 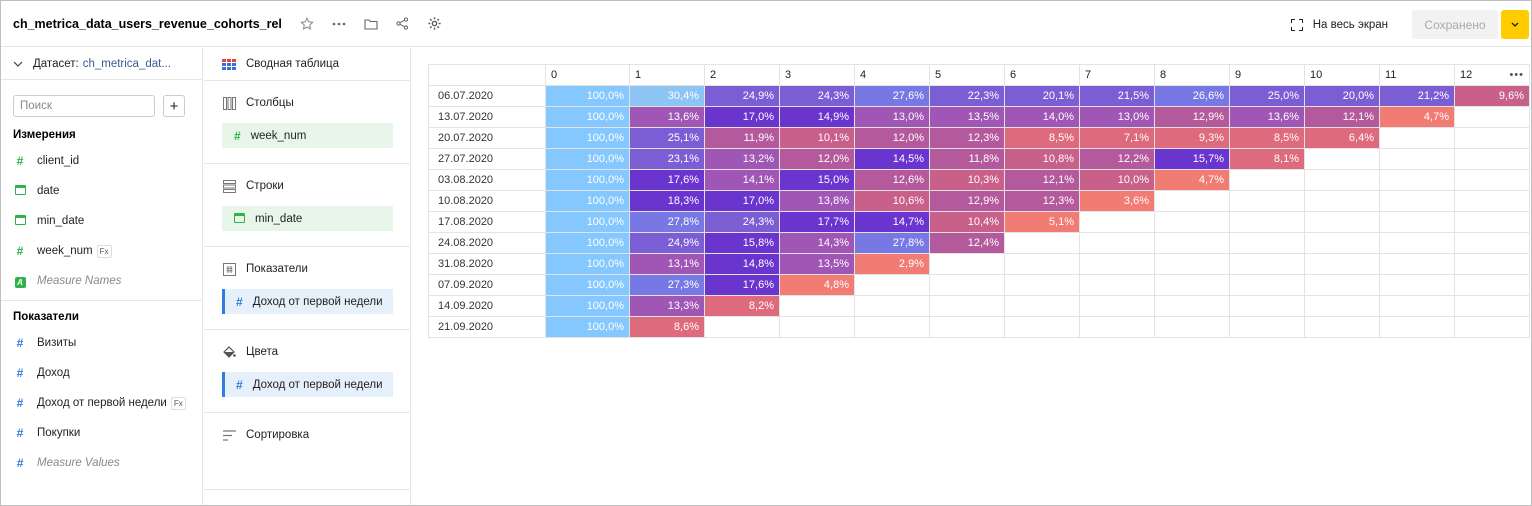 I want to click on save-options-button, so click(x=1515, y=24).